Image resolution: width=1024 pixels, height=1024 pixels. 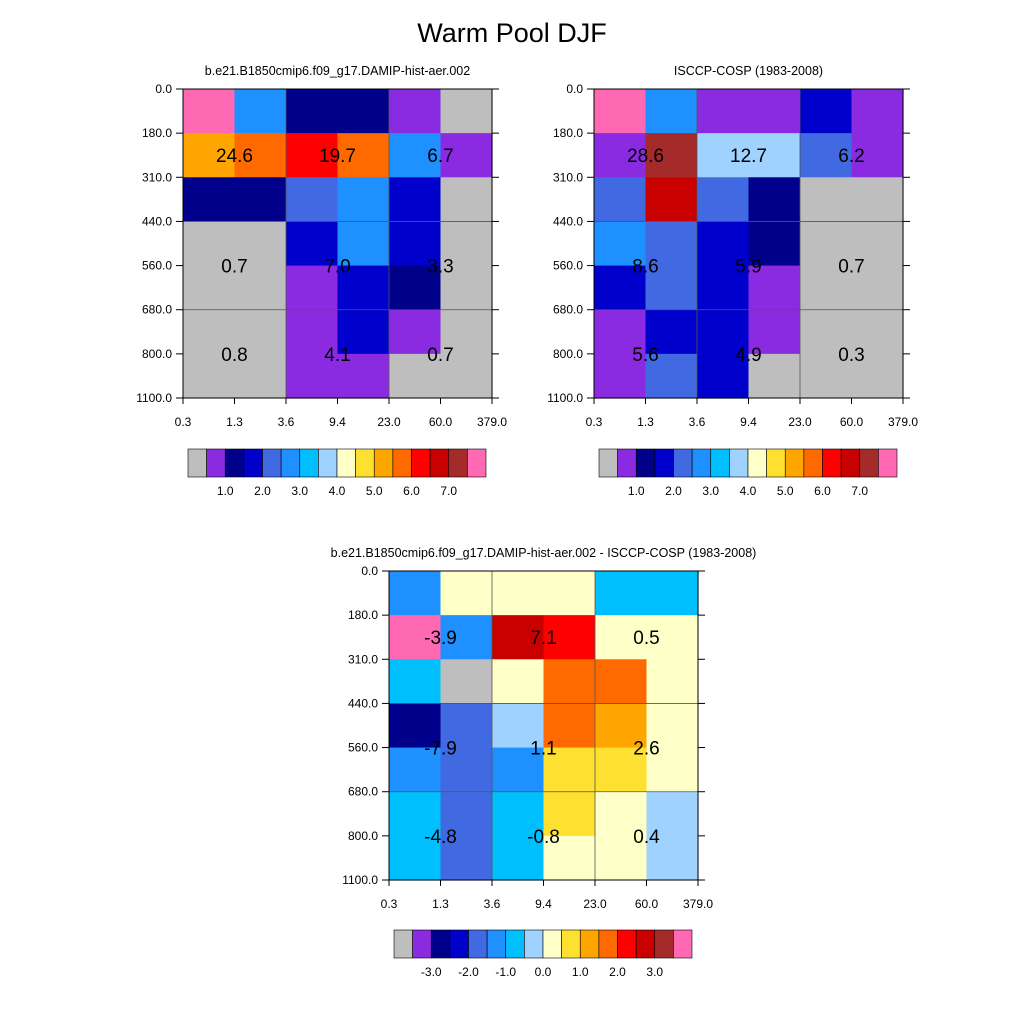 What do you see at coordinates (748, 491) in the screenshot?
I see `colorbar-label: 4.0` at bounding box center [748, 491].